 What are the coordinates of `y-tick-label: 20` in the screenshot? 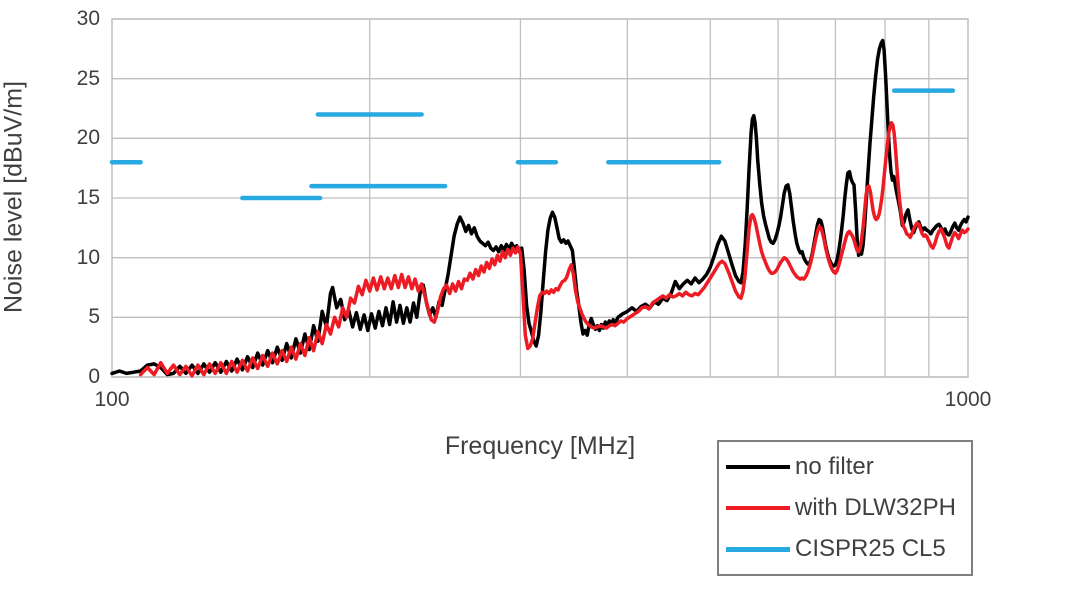 It's located at (88, 138).